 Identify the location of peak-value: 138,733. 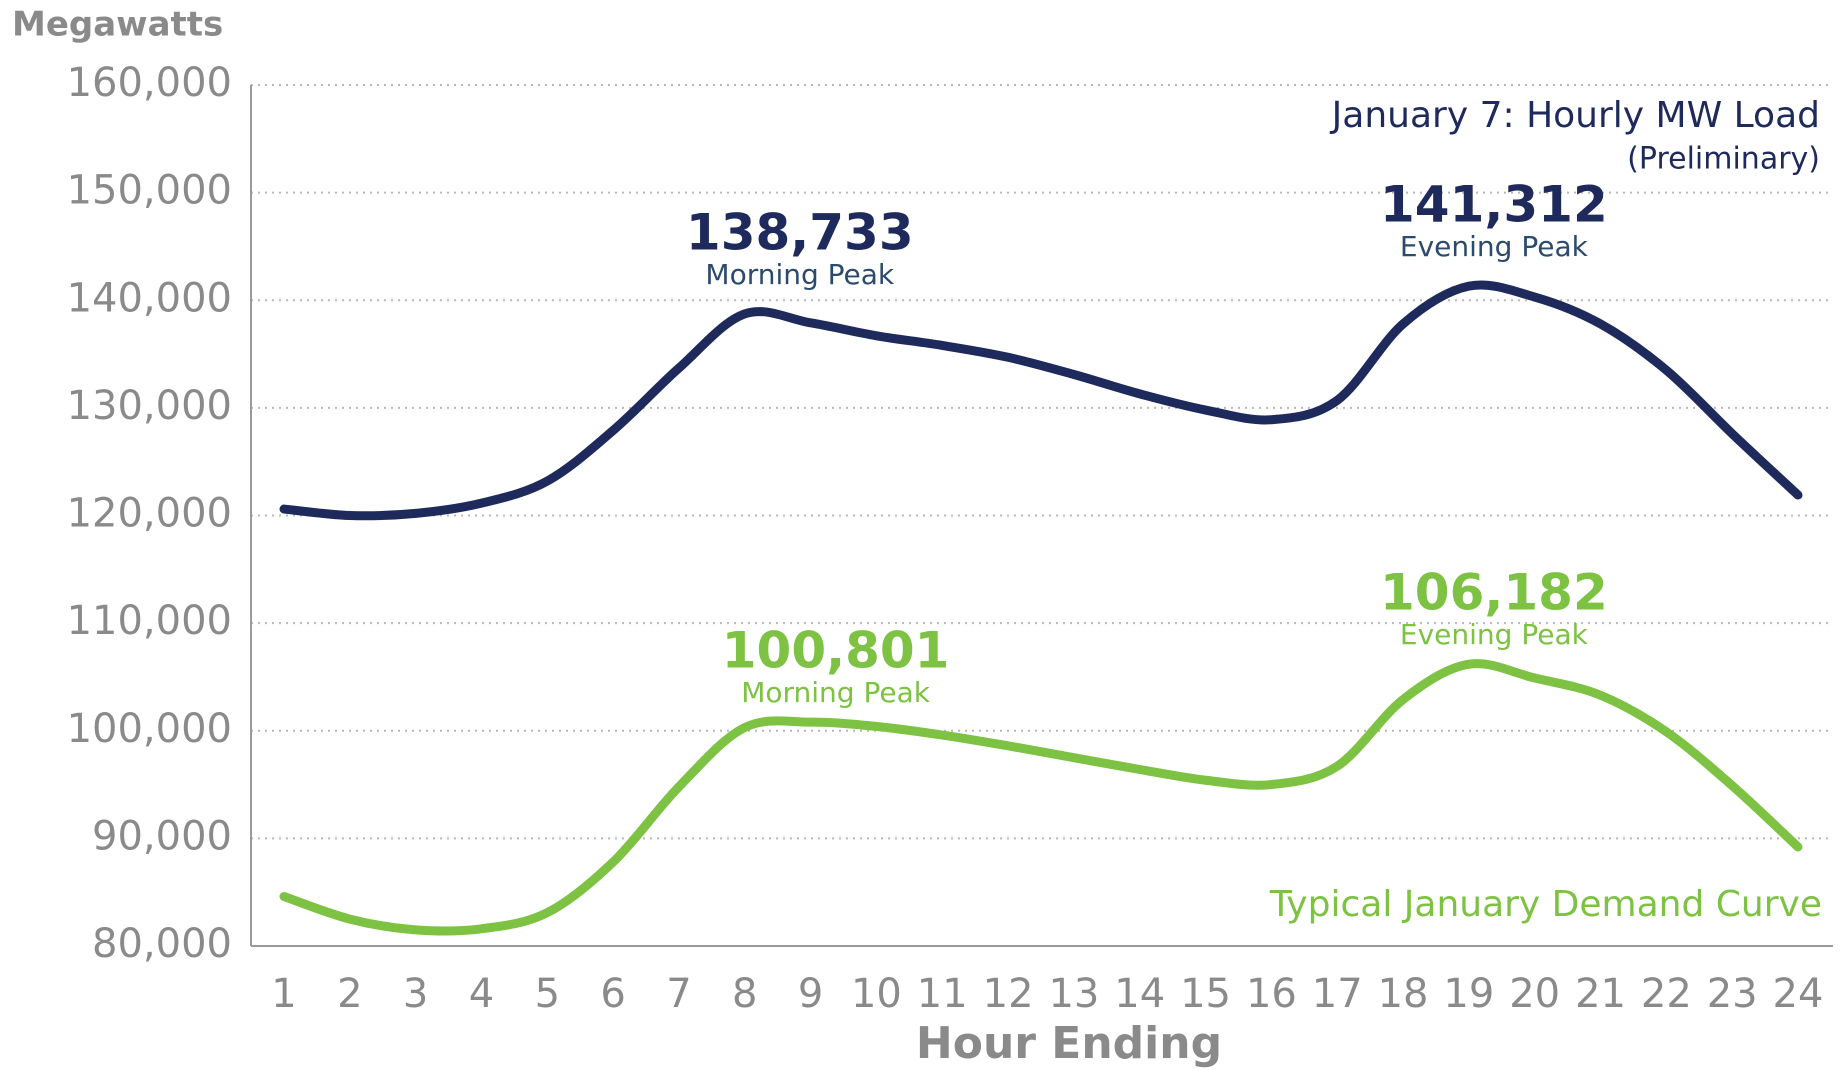
(800, 232).